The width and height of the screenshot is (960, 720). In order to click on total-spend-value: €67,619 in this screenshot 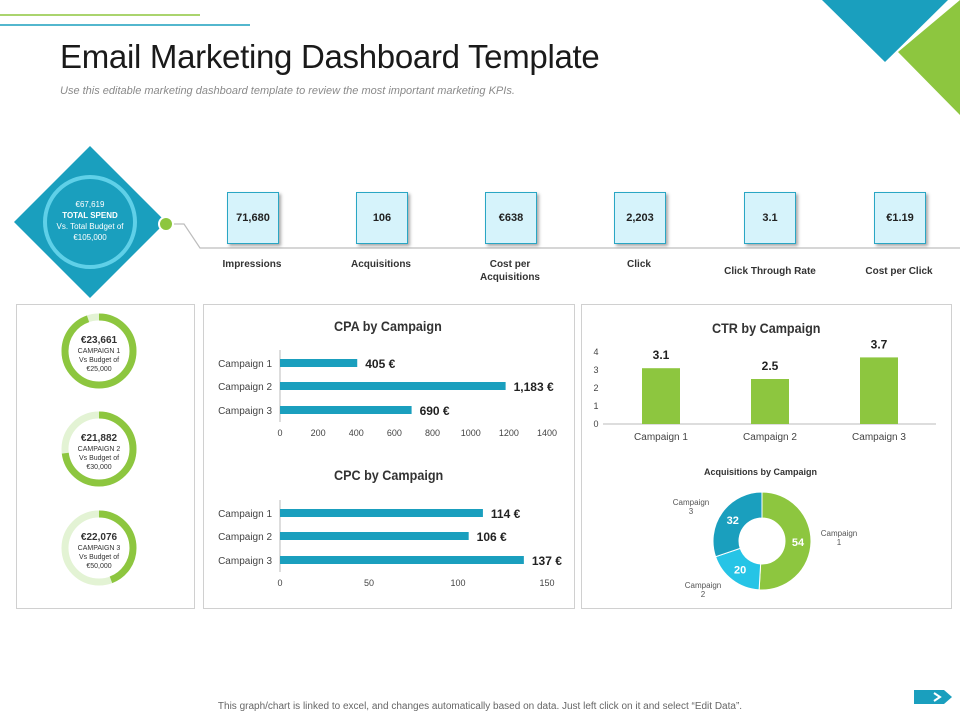, I will do `click(90, 204)`.